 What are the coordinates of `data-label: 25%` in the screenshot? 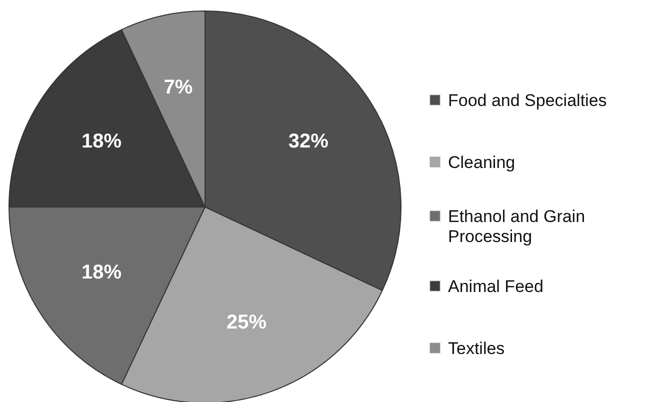 It's located at (246, 322).